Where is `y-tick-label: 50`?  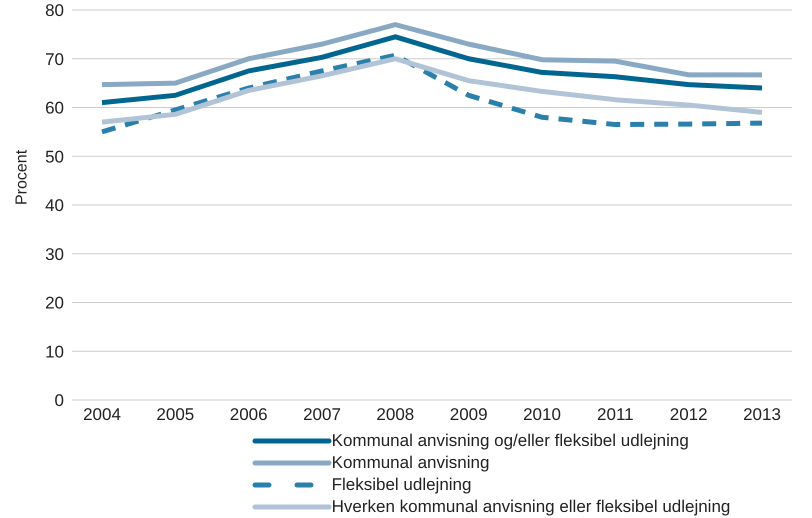
y-tick-label: 50 is located at coordinates (54, 156).